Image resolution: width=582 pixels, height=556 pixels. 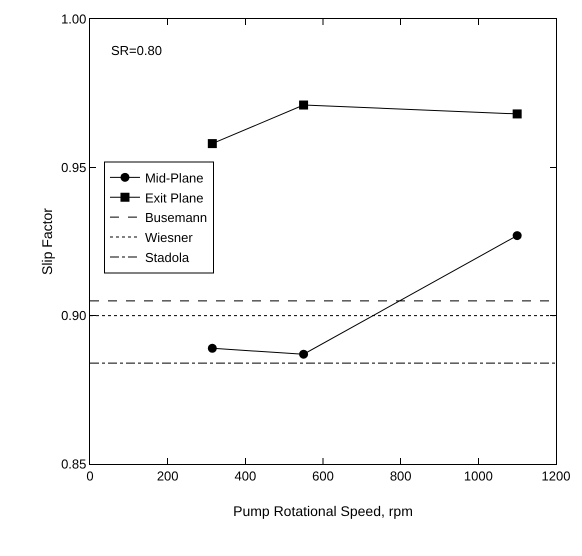 I want to click on annotation: SR=0.80, so click(x=136, y=50).